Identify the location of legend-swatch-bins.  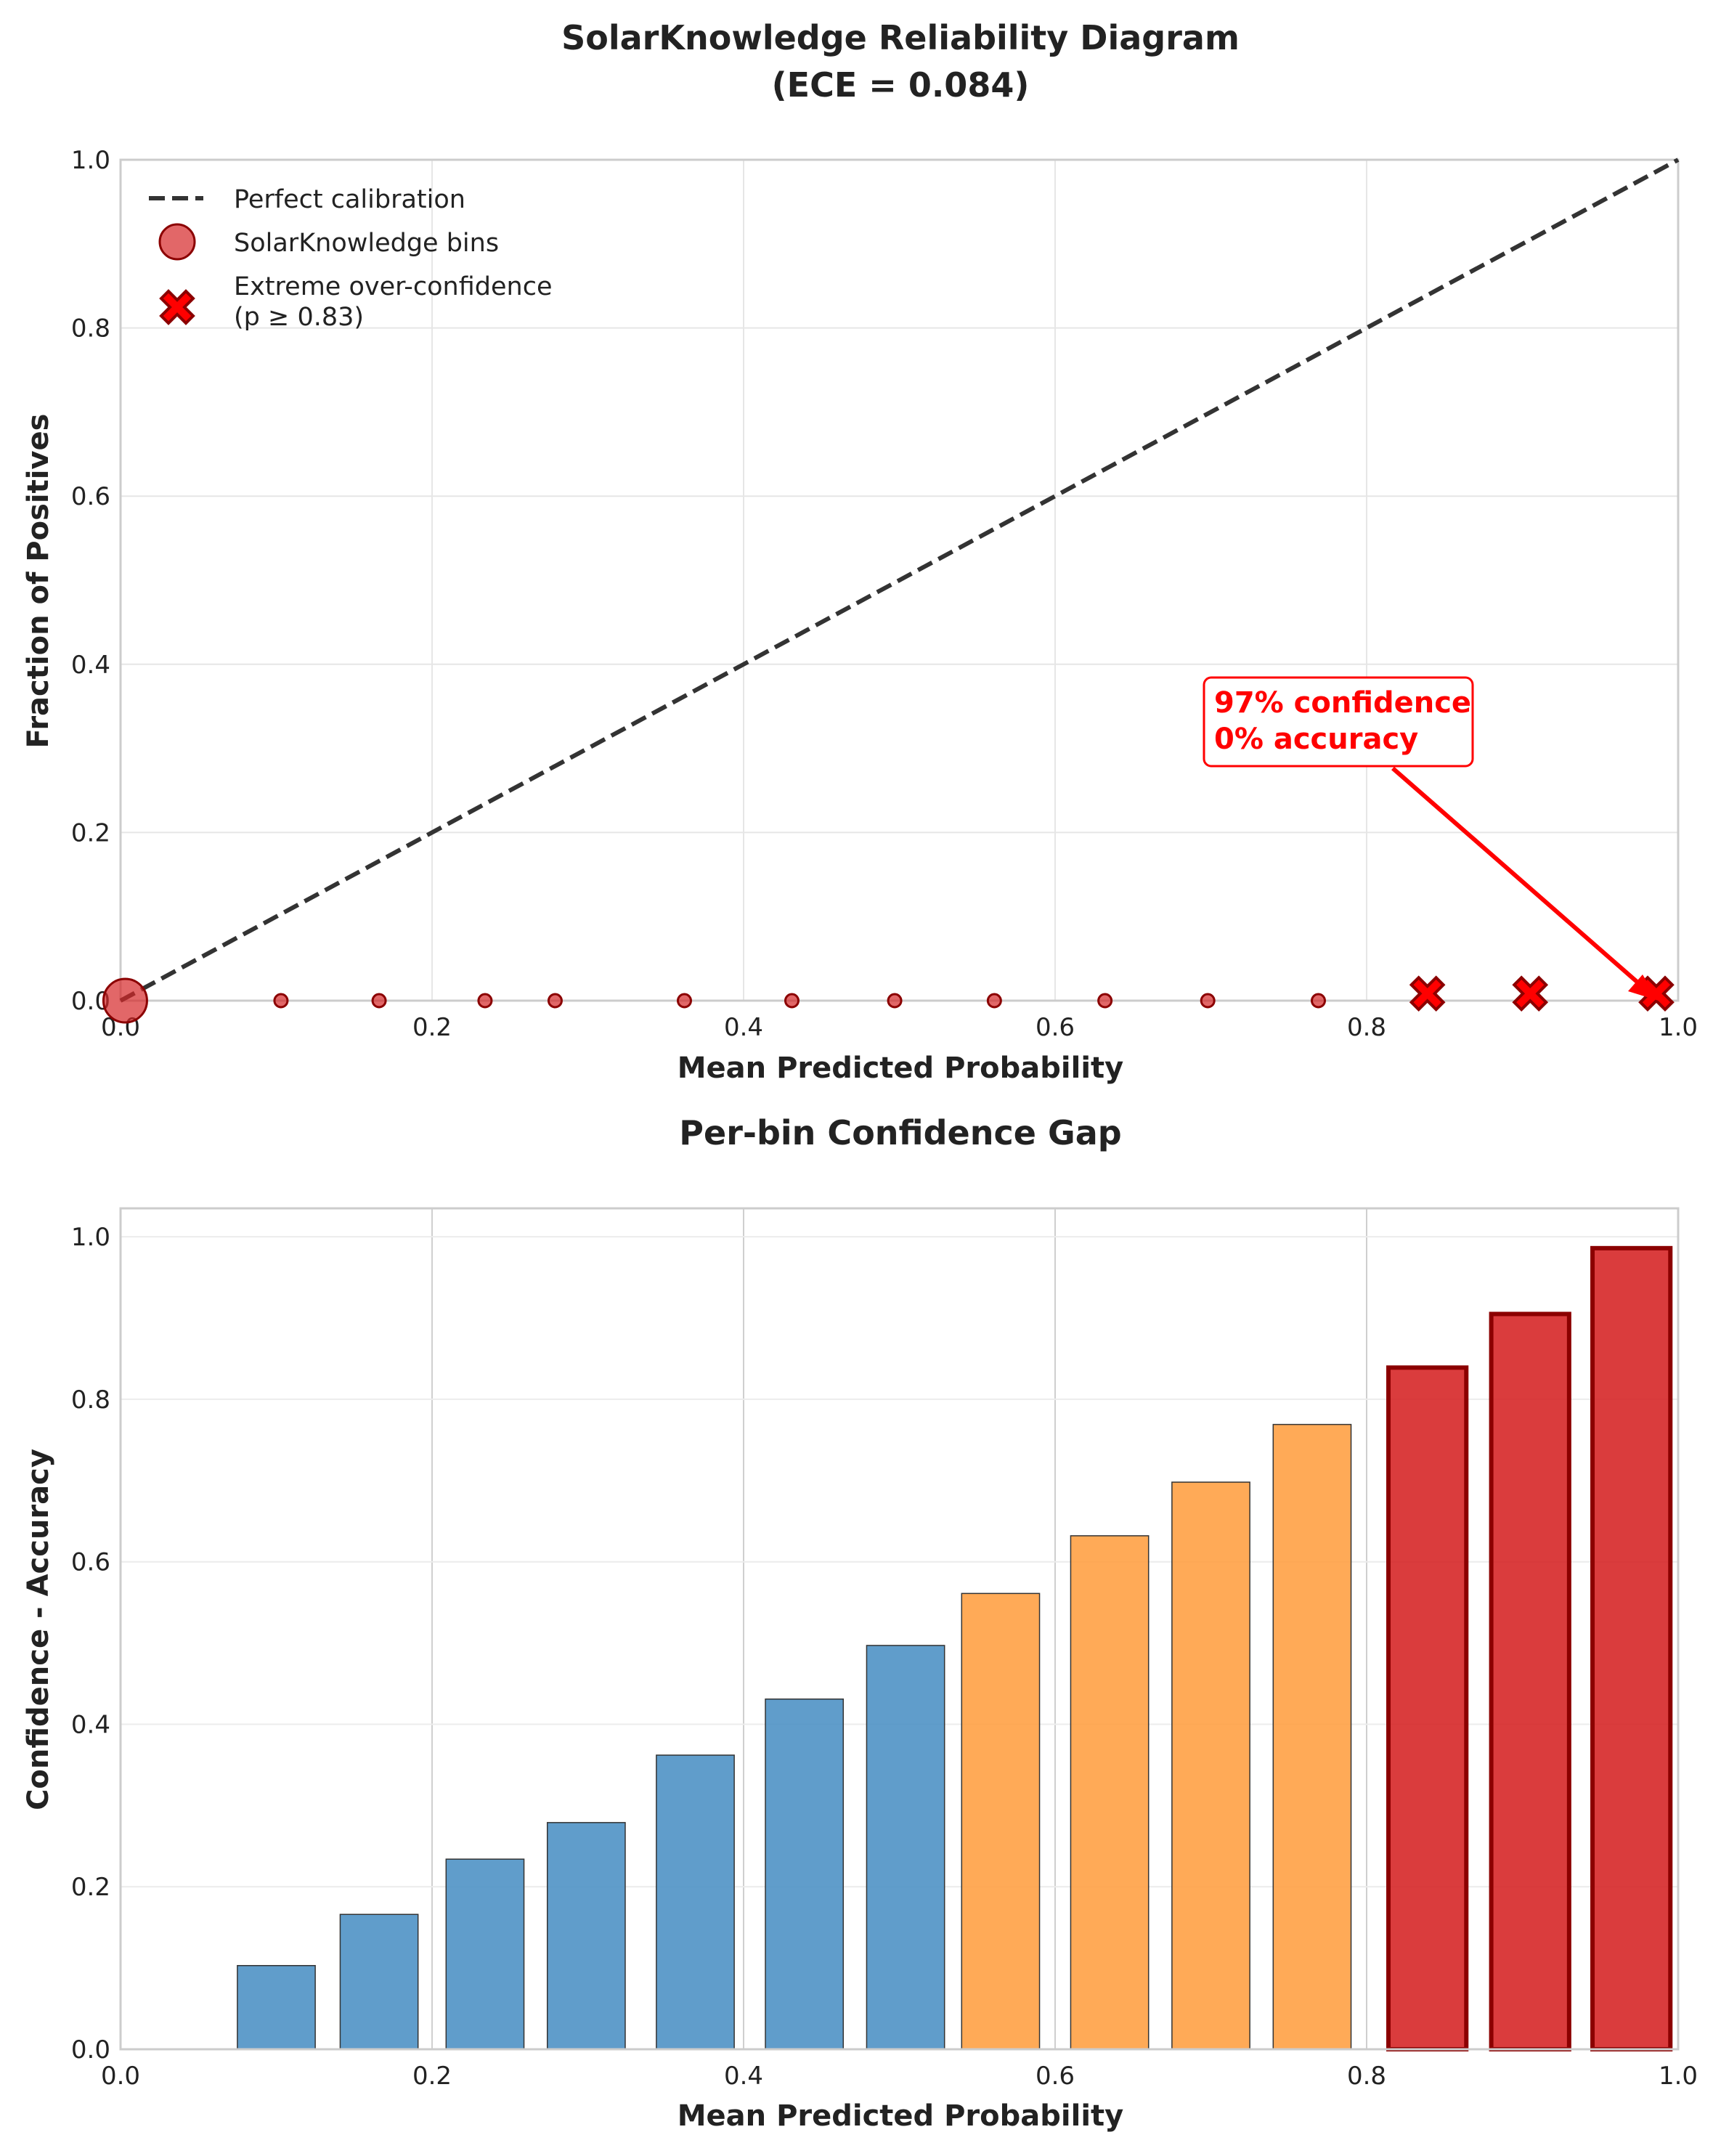
(177, 242).